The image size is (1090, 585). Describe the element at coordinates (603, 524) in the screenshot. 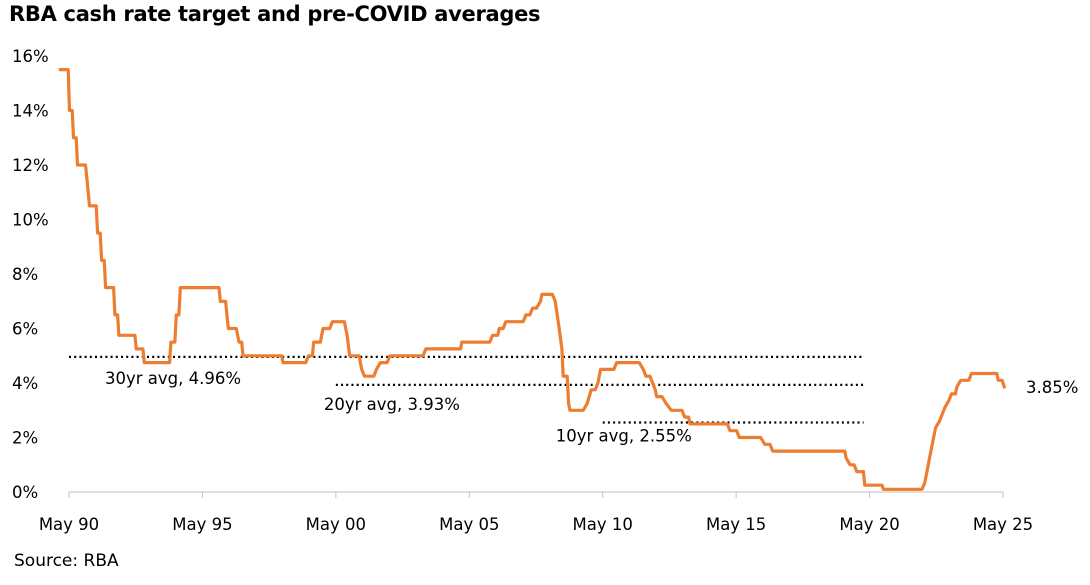

I see `x-tick-label: May 10` at that location.